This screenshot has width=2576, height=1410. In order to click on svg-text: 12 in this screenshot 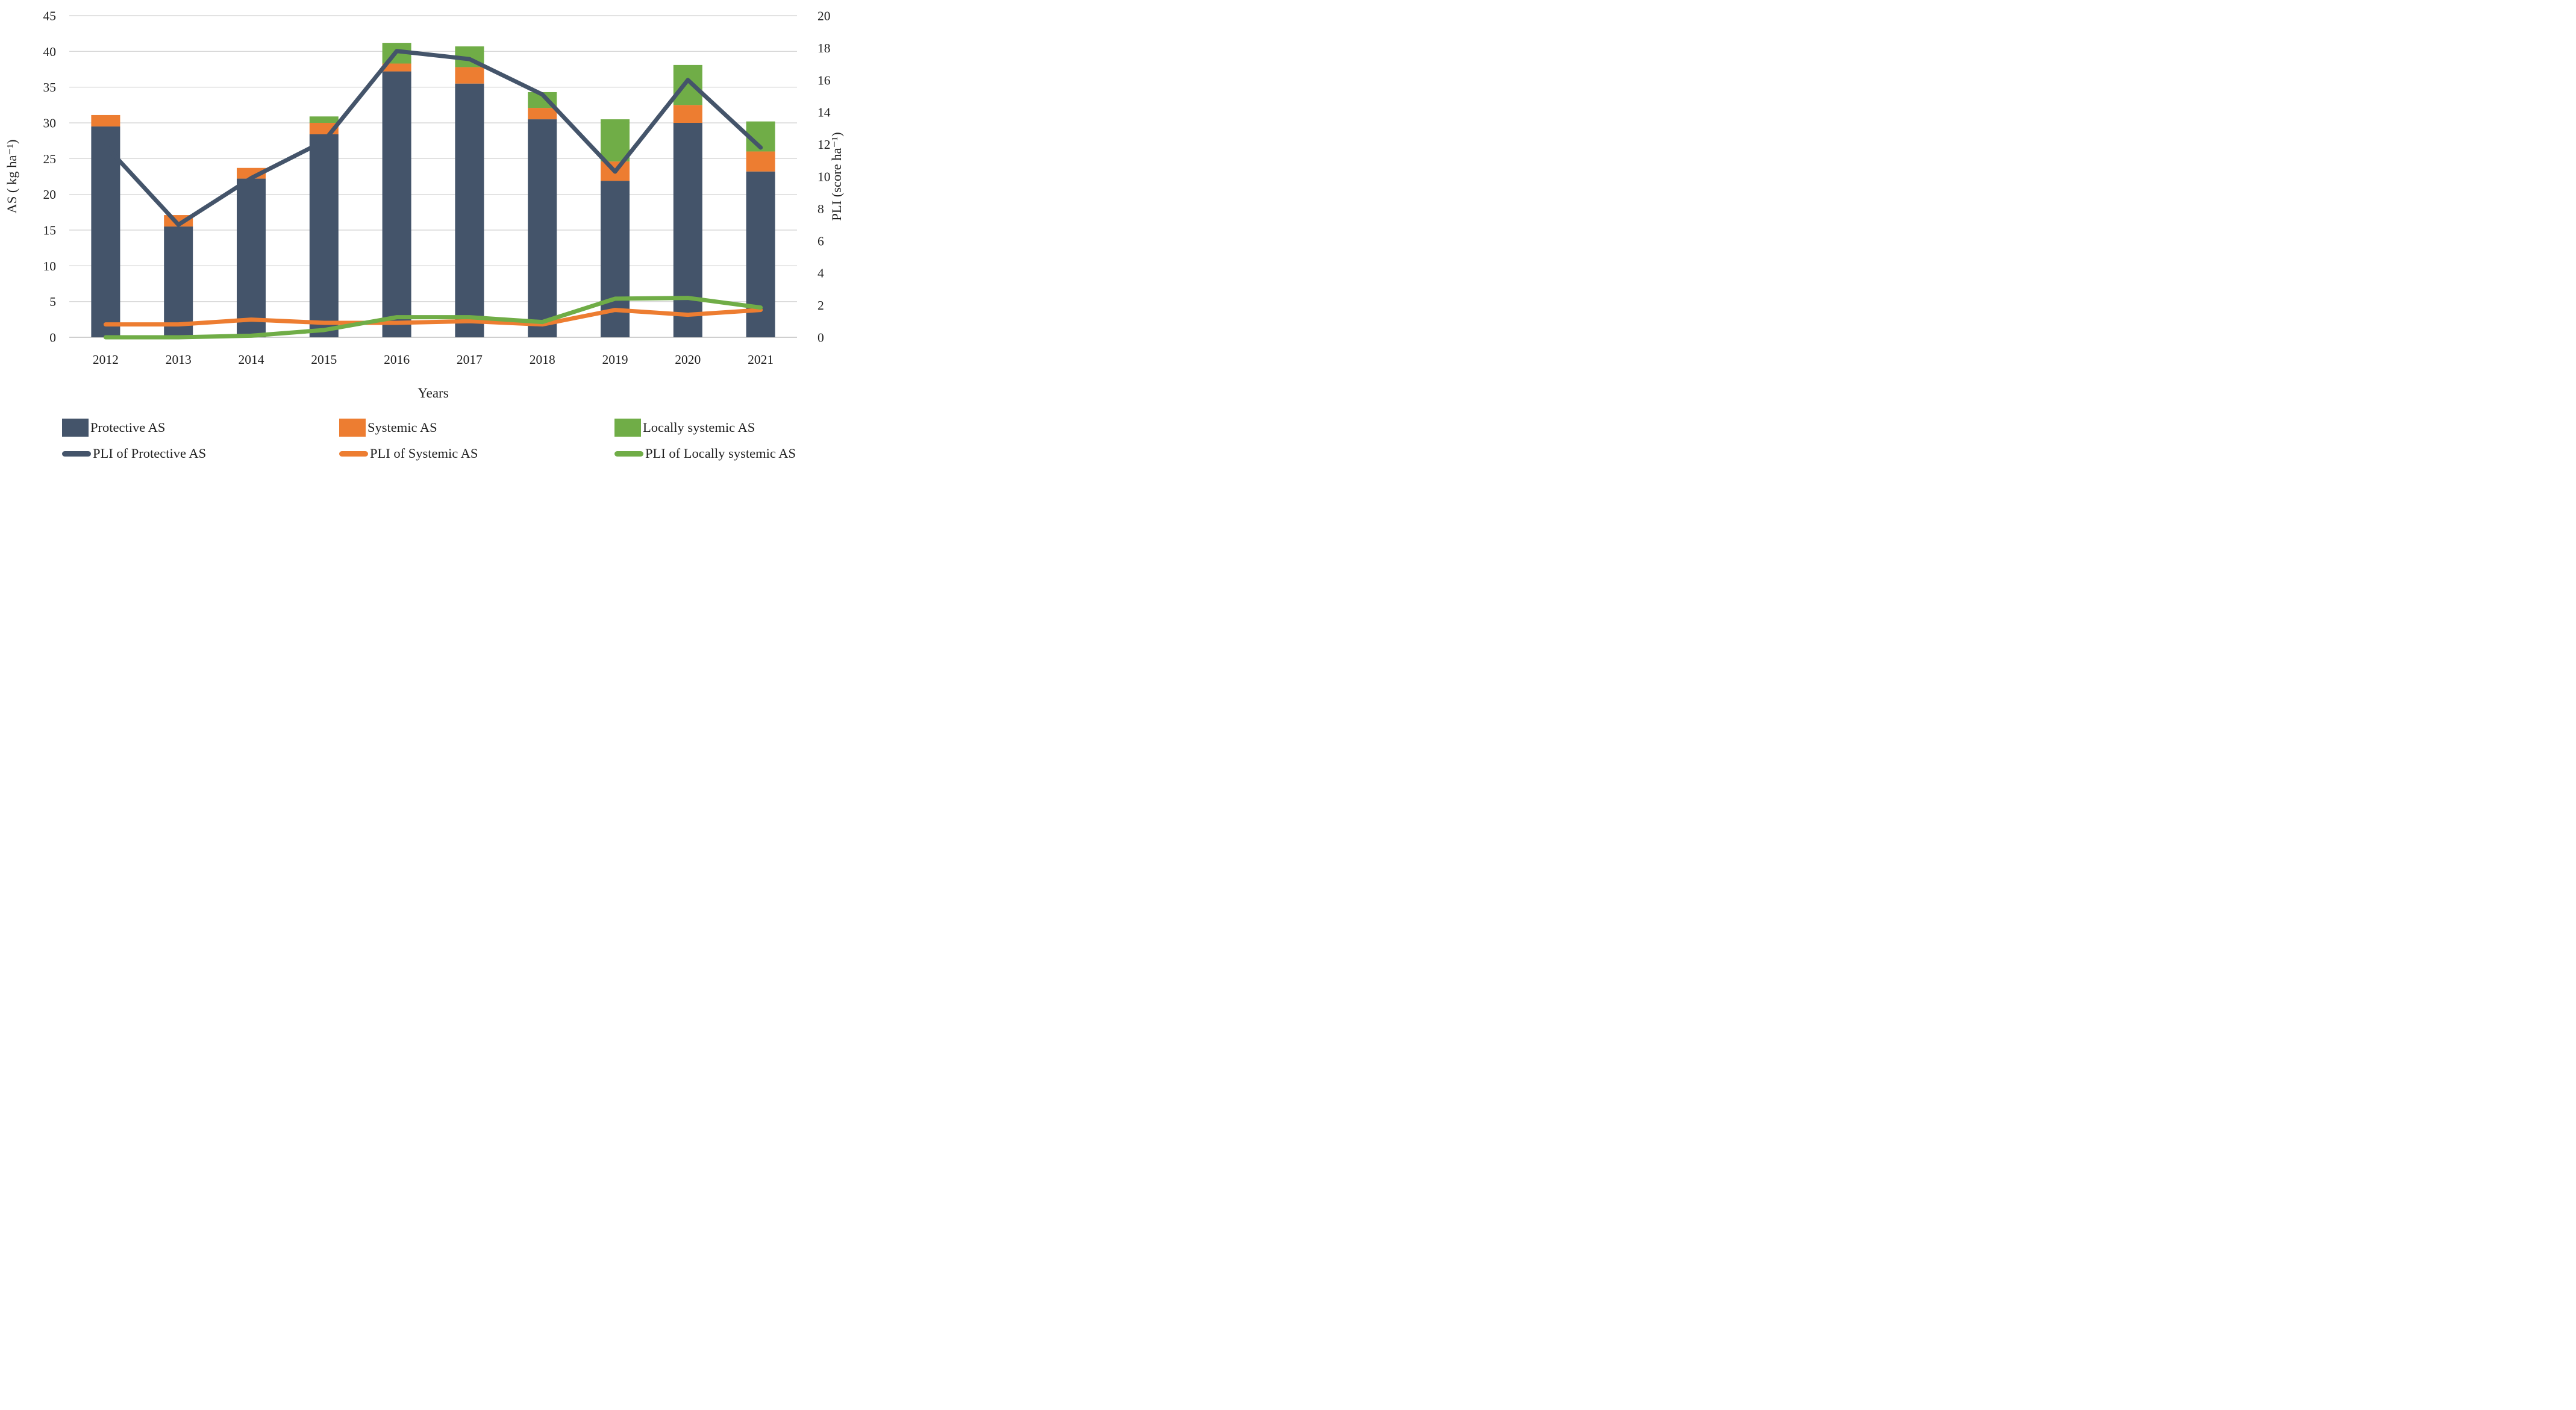, I will do `click(825, 144)`.